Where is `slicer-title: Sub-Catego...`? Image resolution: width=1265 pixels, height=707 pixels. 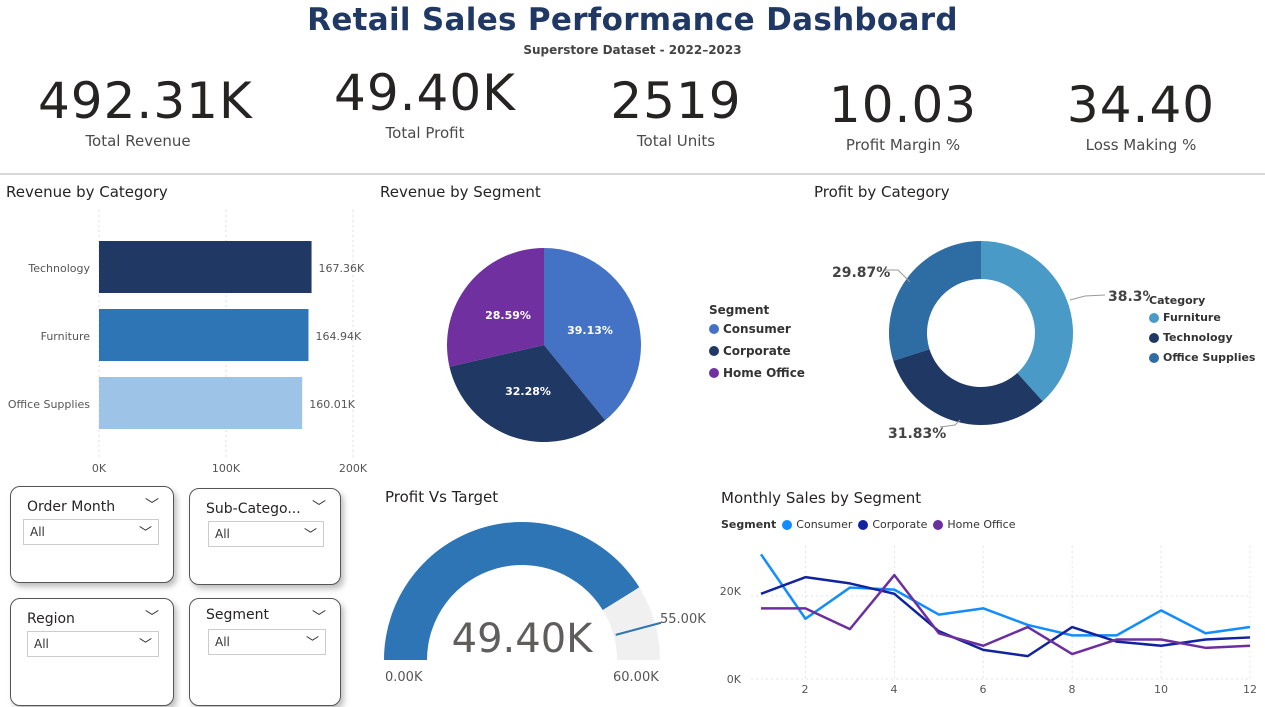
slicer-title: Sub-Catego... is located at coordinates (253, 509).